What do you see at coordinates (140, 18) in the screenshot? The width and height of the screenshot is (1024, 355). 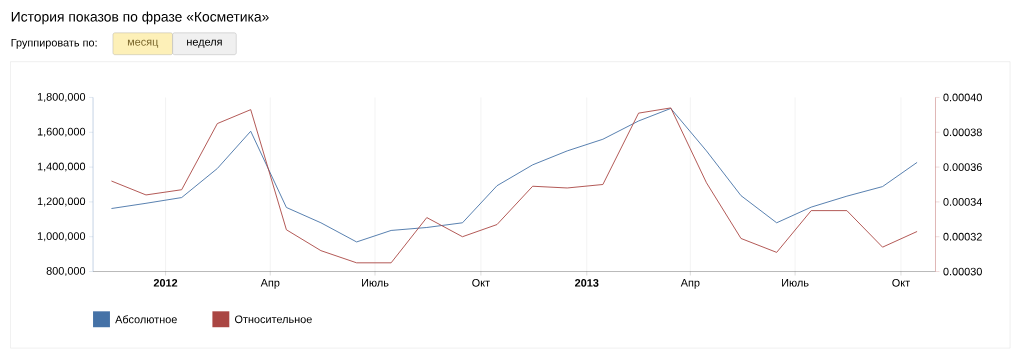 I see `chart-title: История показов по фразе «Косметика»` at bounding box center [140, 18].